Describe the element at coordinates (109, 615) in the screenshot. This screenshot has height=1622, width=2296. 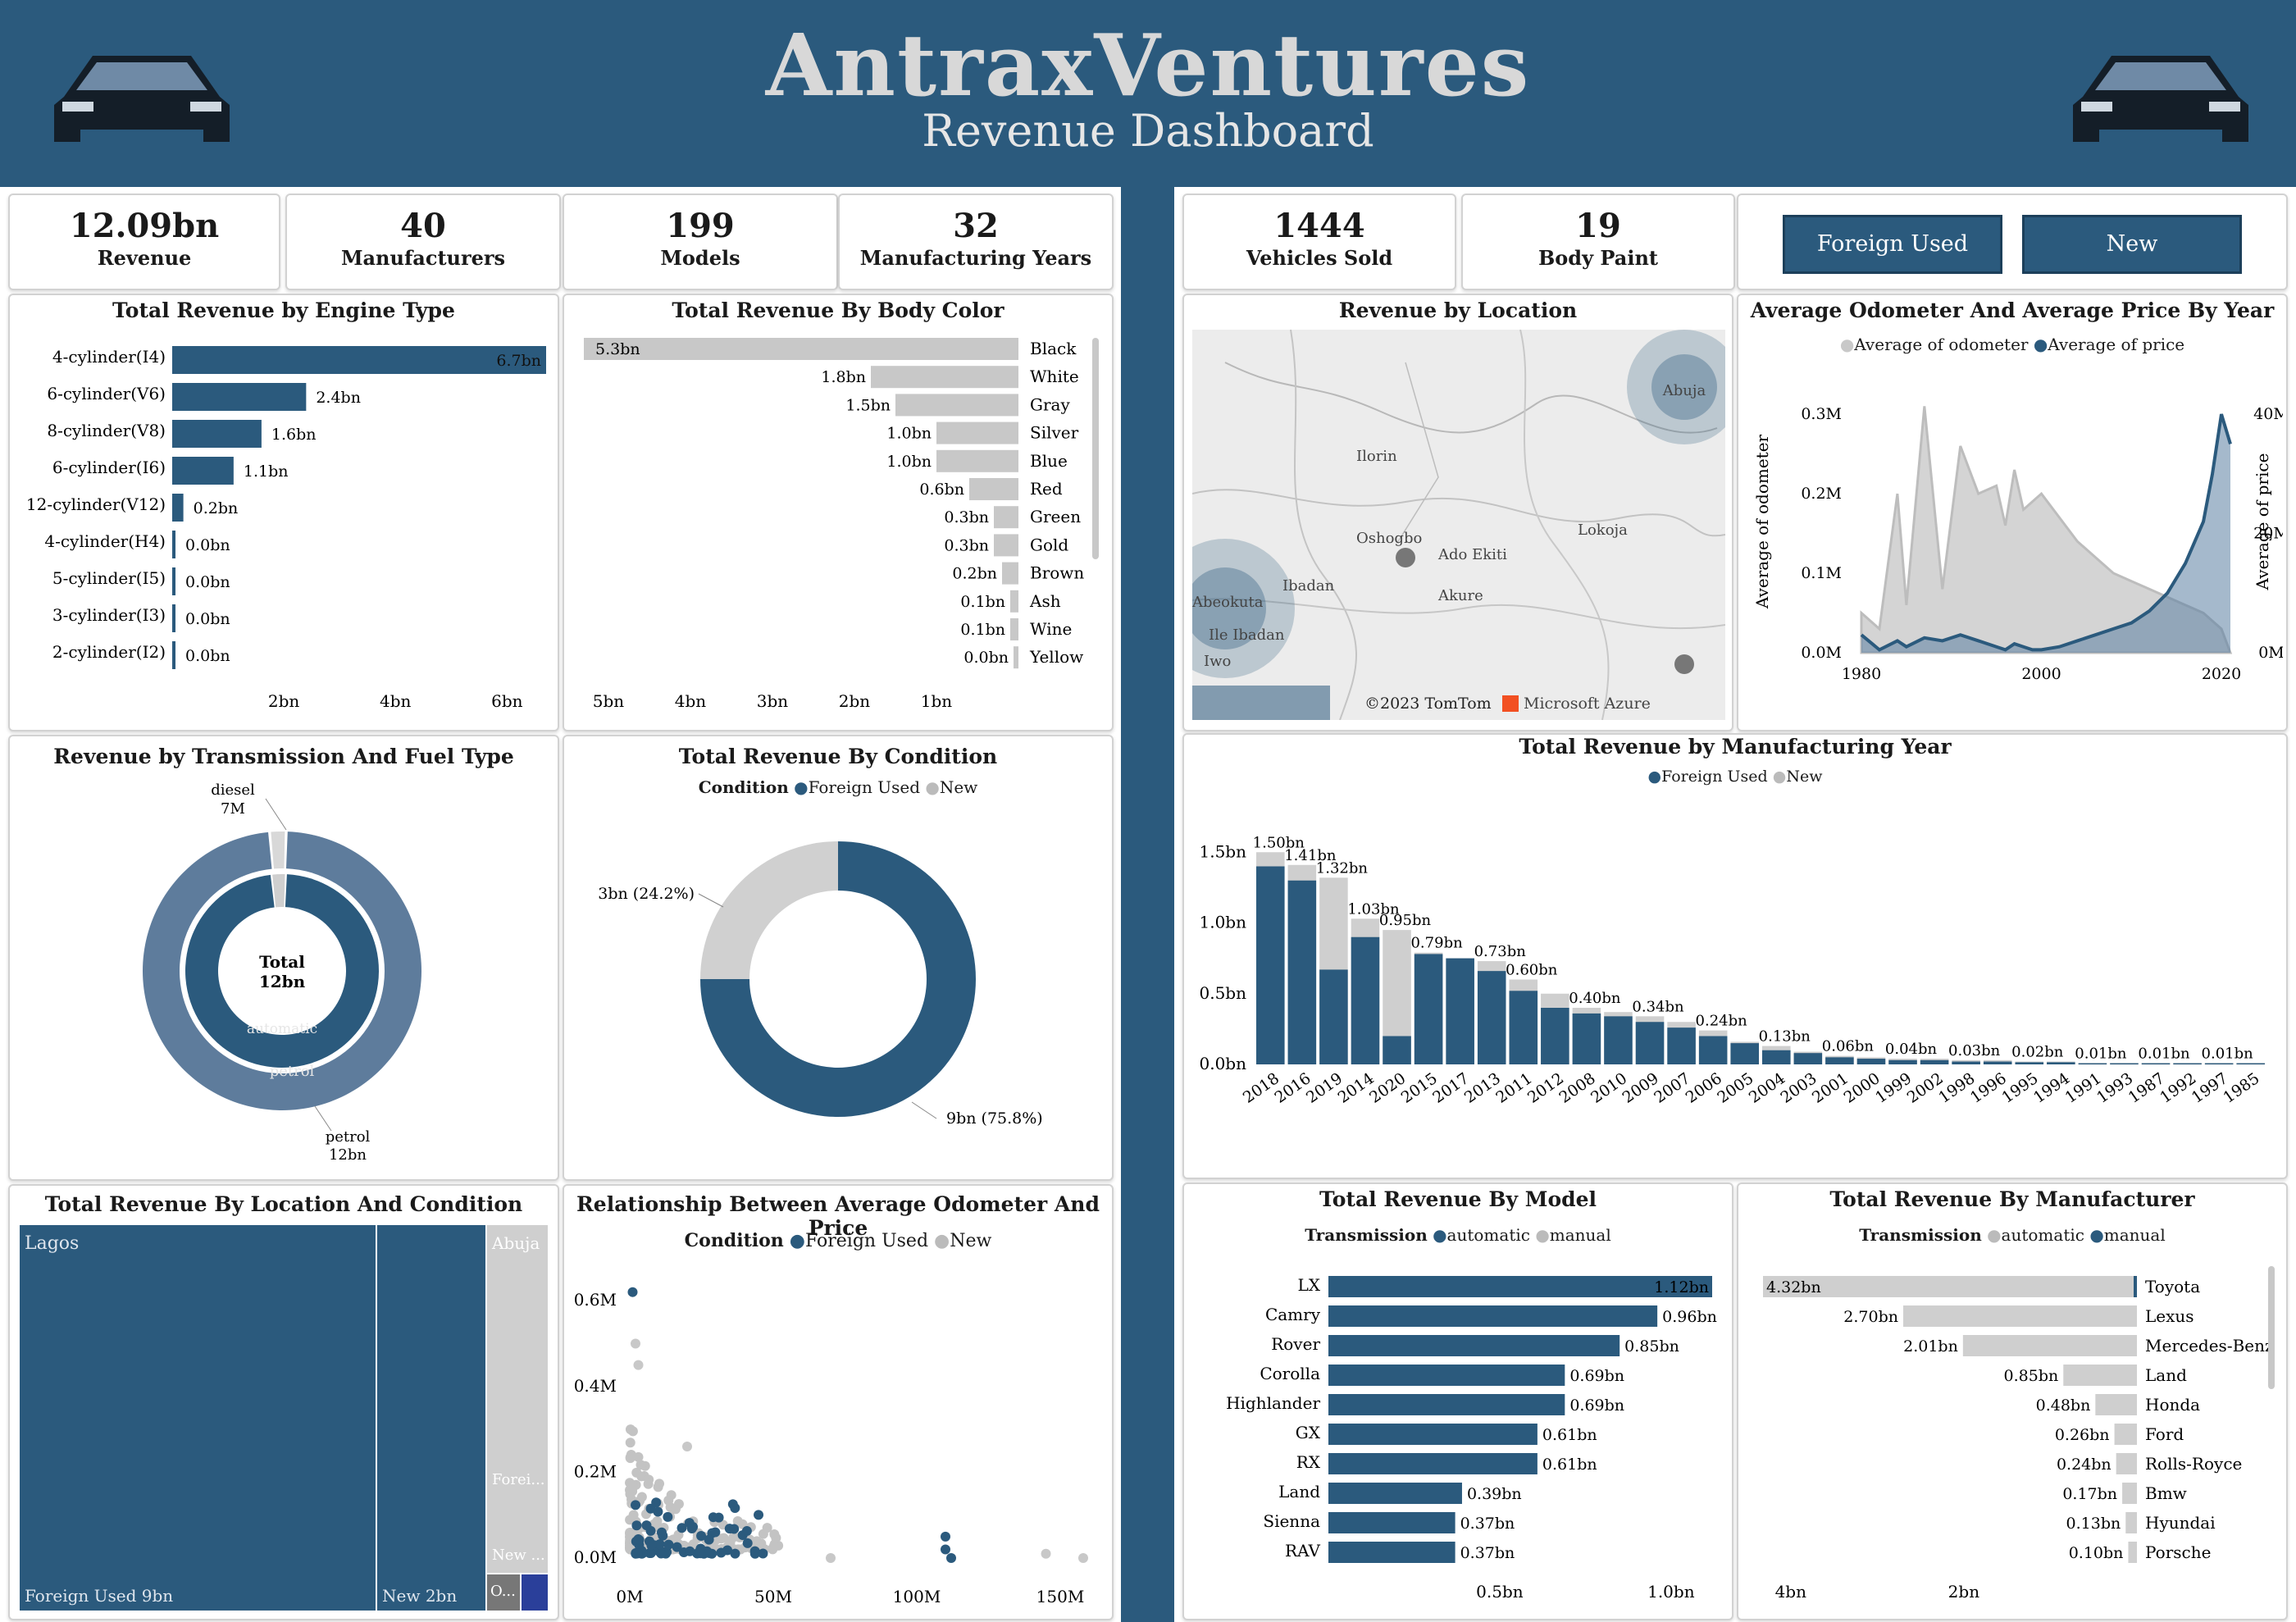
I see `category-label: 3-cylinder(I3)` at that location.